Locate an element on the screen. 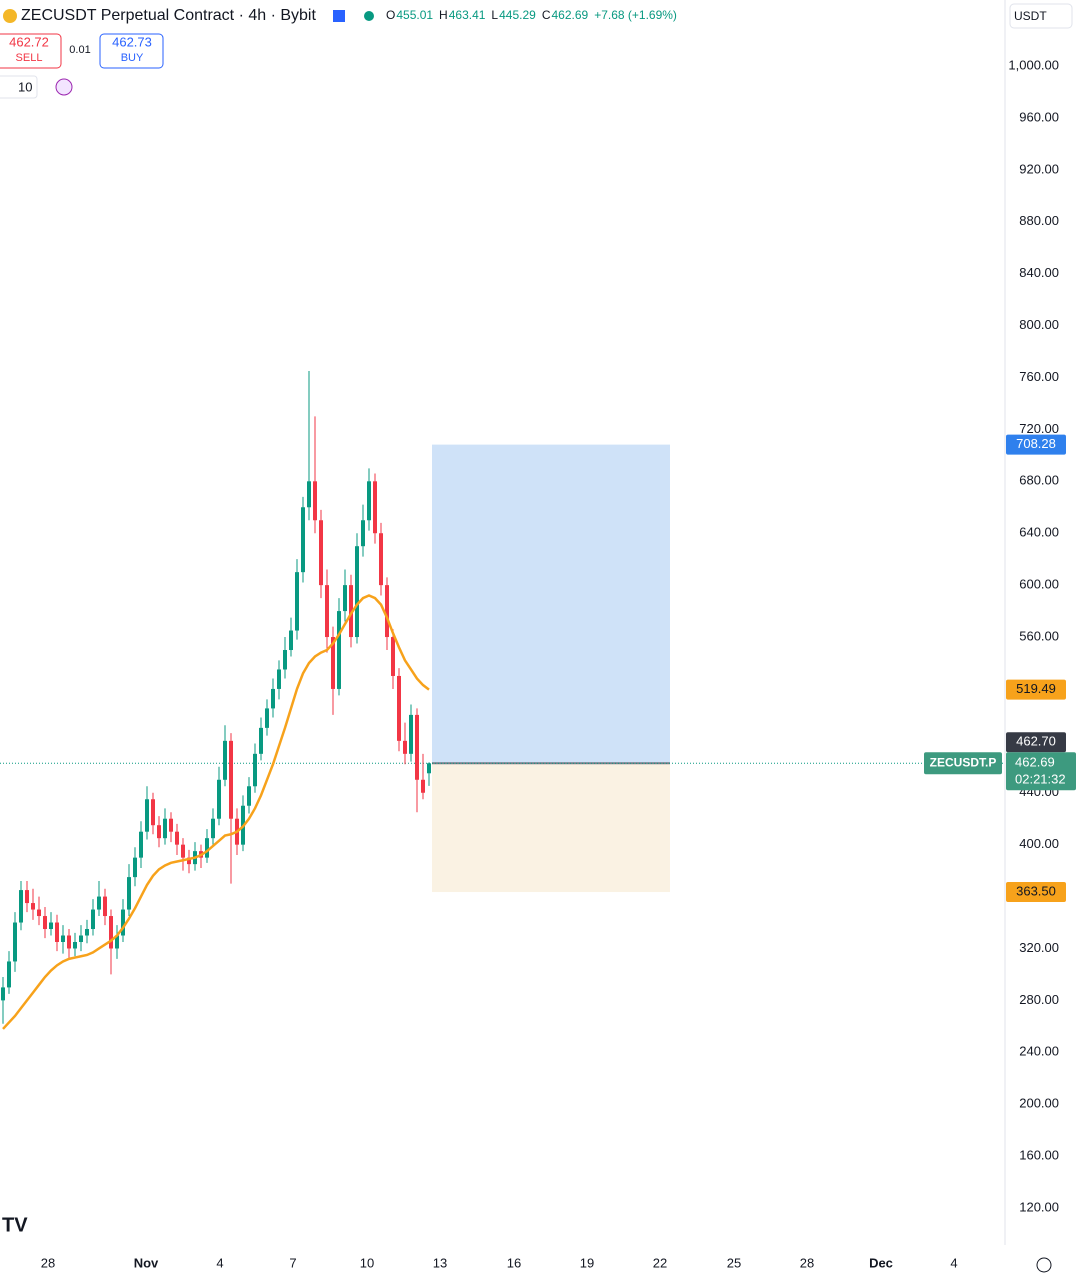 This screenshot has height=1280, width=1077. y-tick-label: 960.00 is located at coordinates (1039, 116).